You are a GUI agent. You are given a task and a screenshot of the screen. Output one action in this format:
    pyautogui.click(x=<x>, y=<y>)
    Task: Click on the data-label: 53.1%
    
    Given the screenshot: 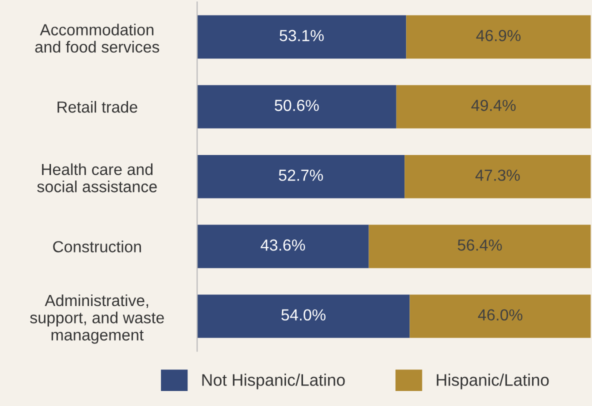 What is the action you would take?
    pyautogui.click(x=302, y=36)
    